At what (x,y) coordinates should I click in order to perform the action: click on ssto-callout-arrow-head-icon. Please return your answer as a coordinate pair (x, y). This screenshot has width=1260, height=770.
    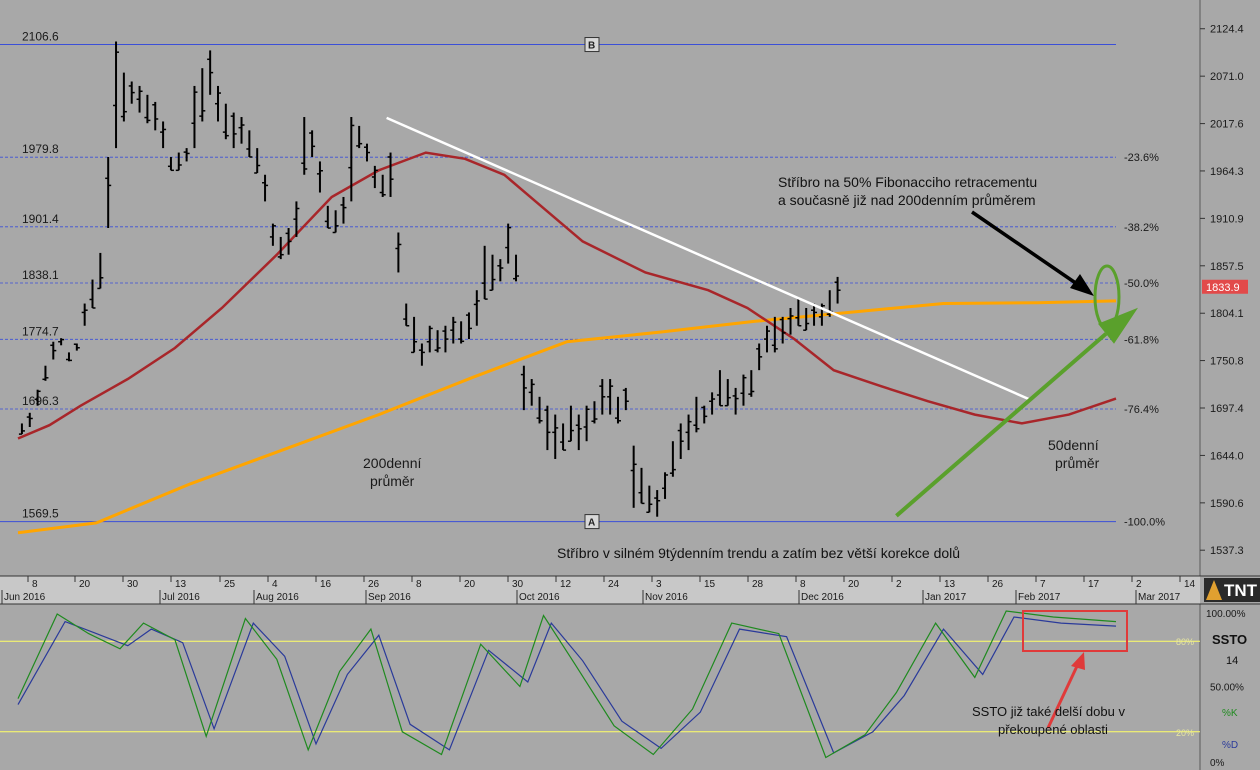
    Looking at the image, I should click on (1078, 661).